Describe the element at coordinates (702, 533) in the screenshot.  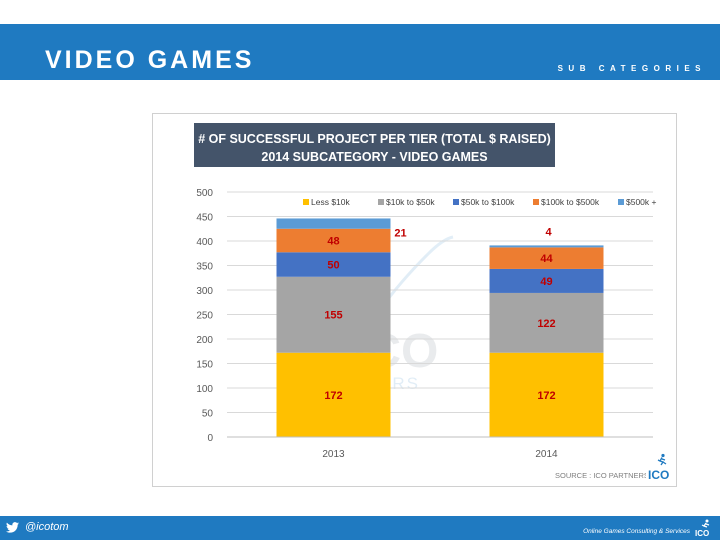
I see `footer-logo-text: ICO` at that location.